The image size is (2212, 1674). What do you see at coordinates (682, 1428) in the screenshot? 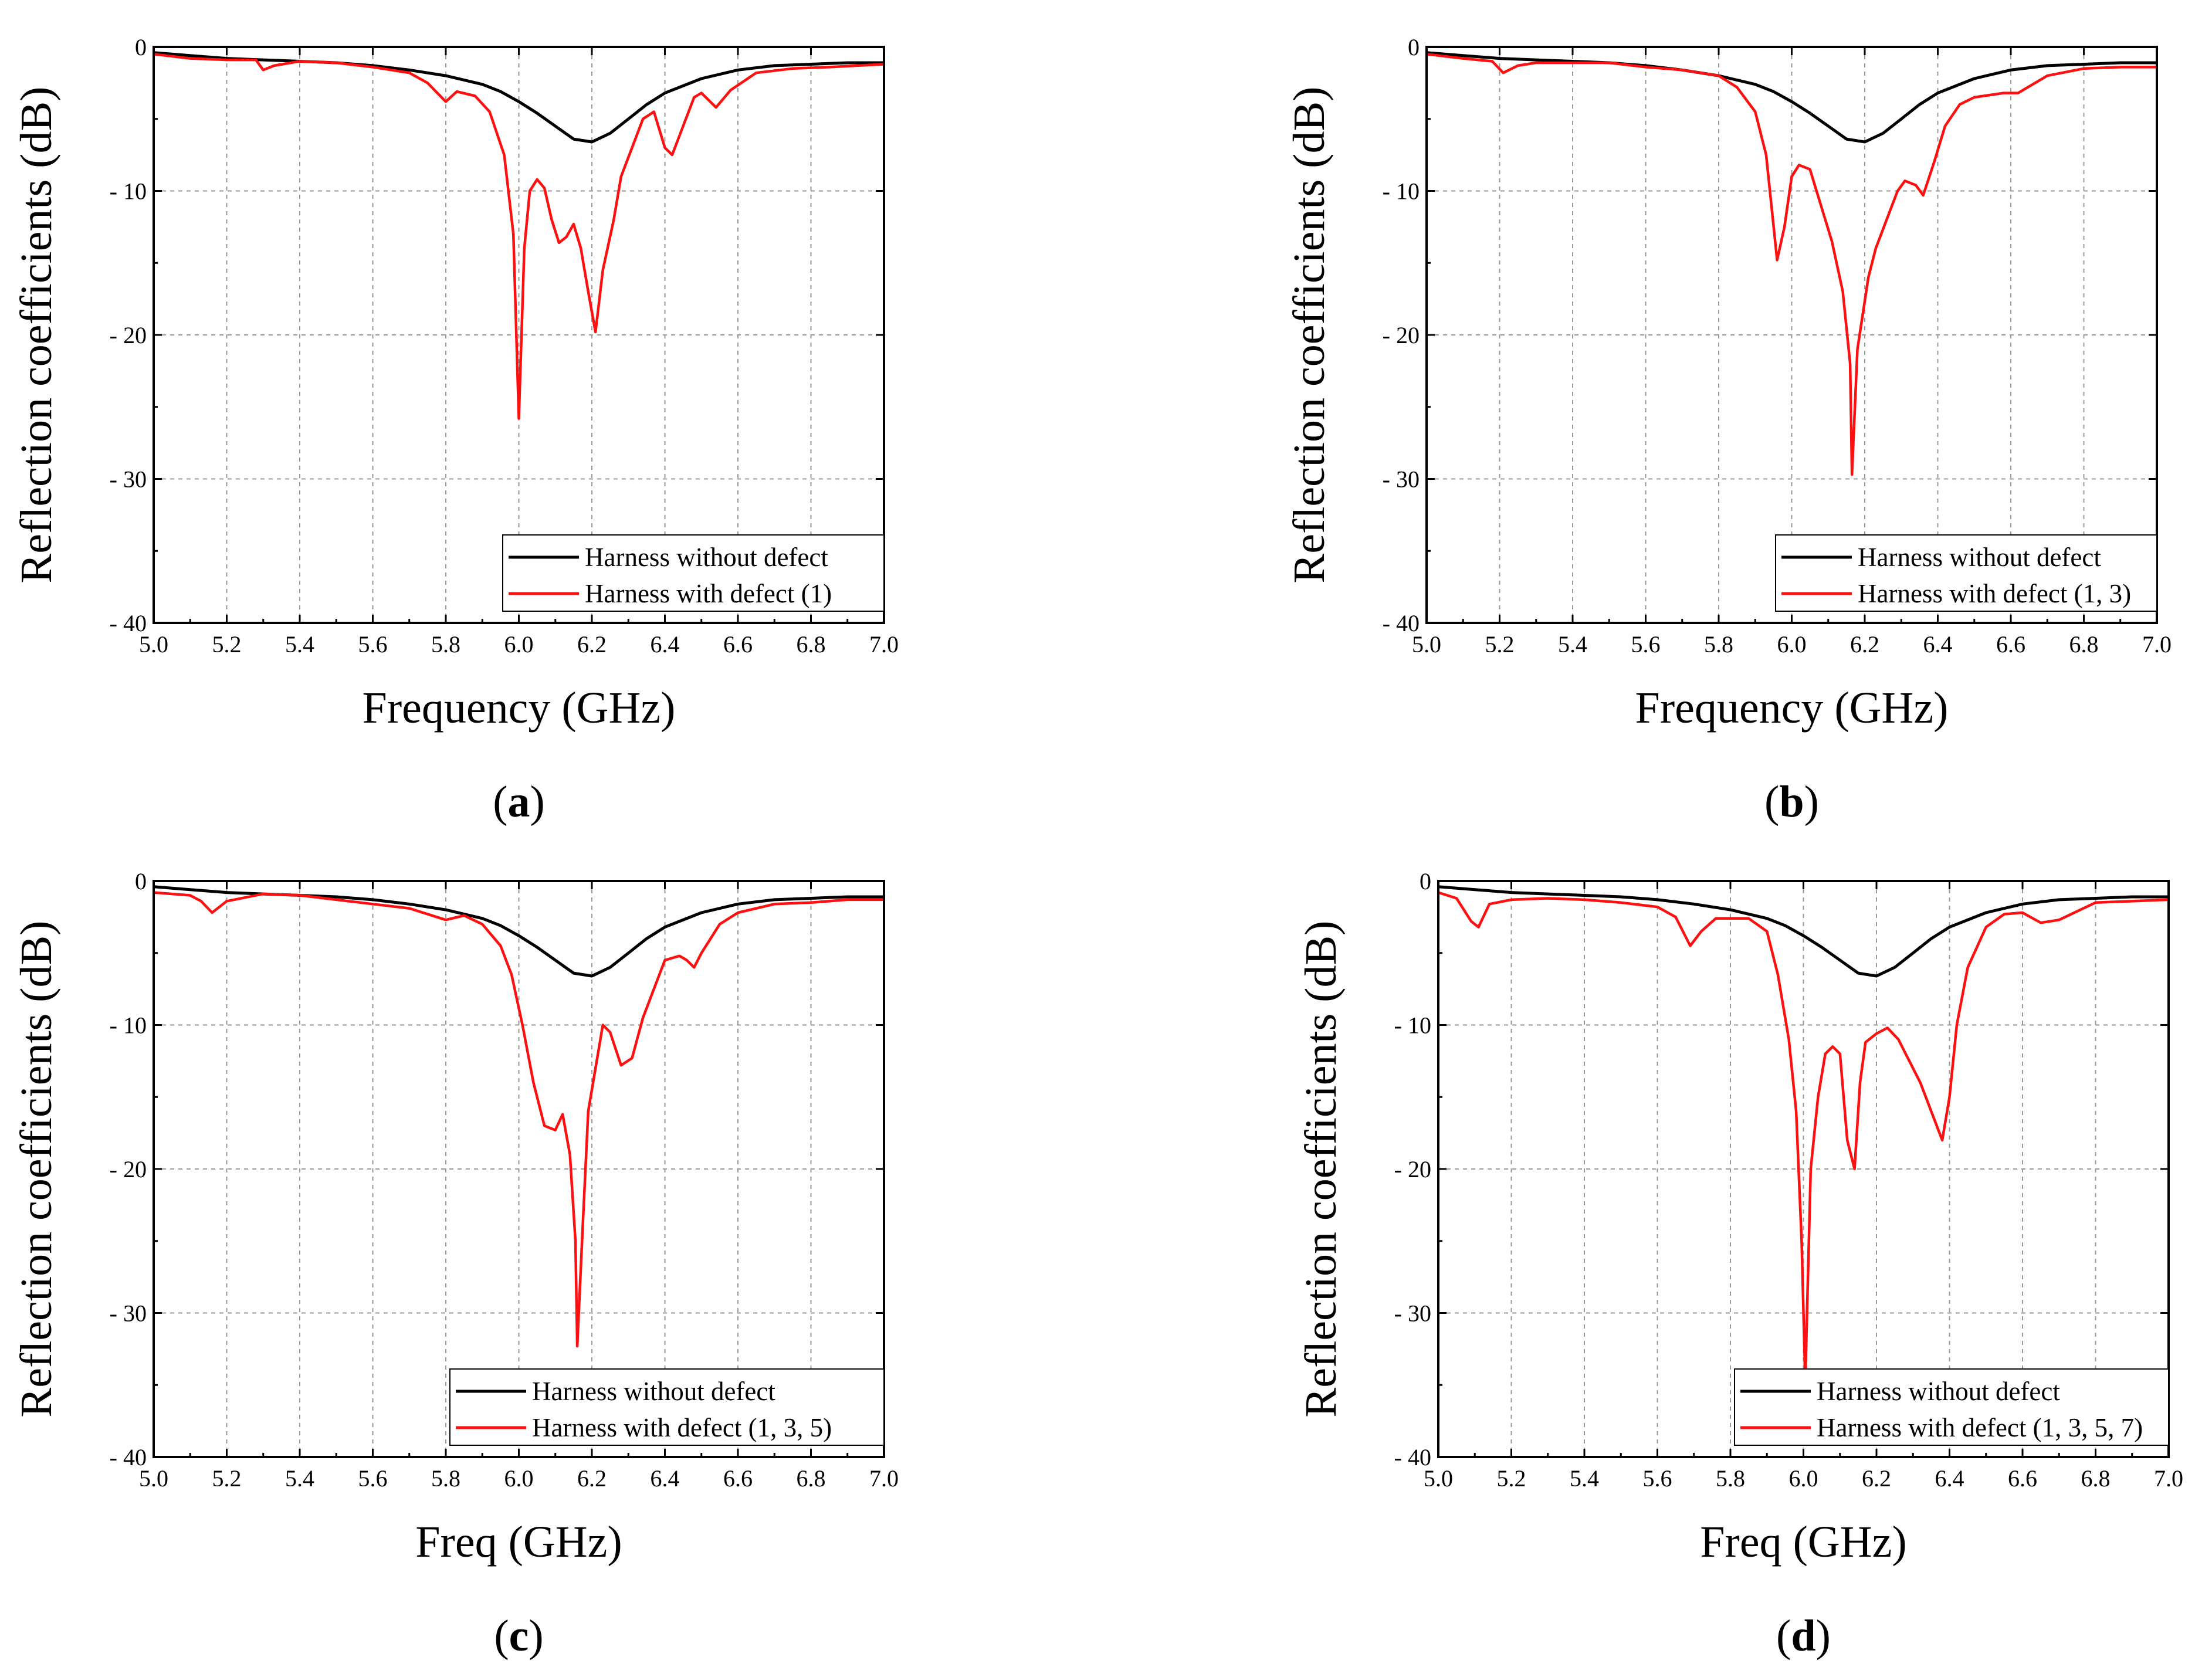
I see `legend-entry-label: Harness with defect (1, 3, 5)` at bounding box center [682, 1428].